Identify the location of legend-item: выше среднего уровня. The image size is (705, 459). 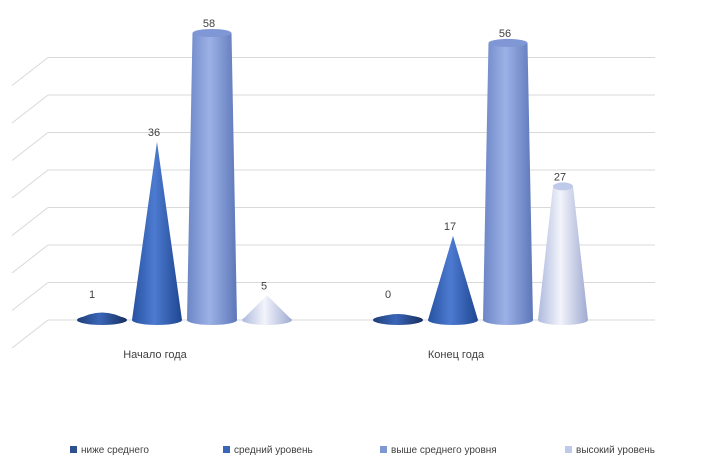
(438, 450).